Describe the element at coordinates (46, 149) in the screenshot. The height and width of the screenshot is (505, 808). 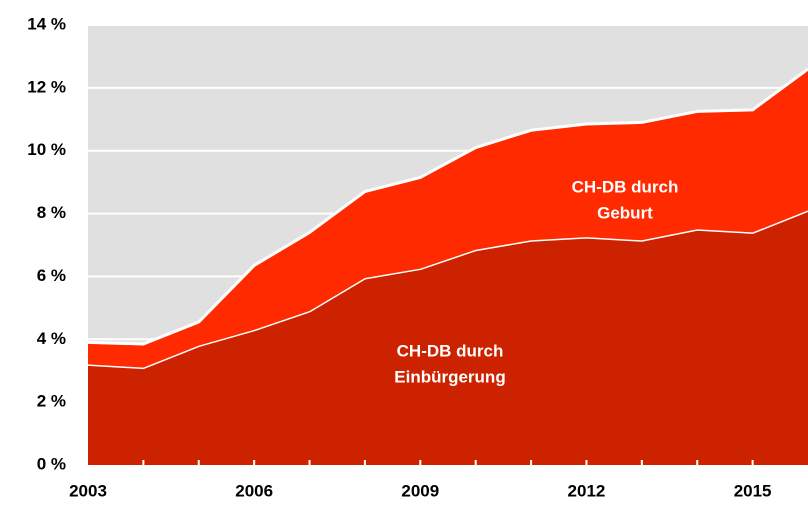
I see `y-tick-label: 10 %` at that location.